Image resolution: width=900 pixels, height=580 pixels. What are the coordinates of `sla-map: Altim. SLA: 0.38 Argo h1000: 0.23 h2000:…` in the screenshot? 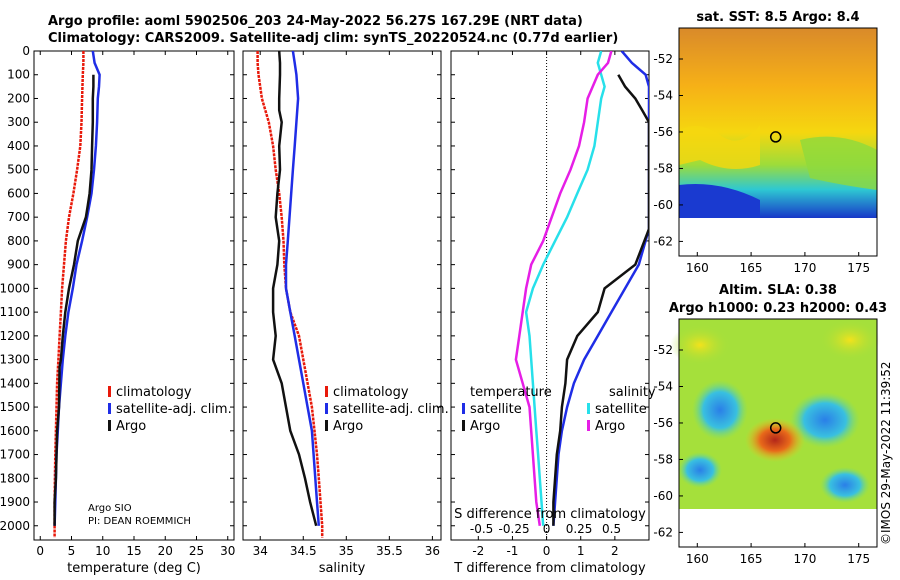 It's located at (770, 424).